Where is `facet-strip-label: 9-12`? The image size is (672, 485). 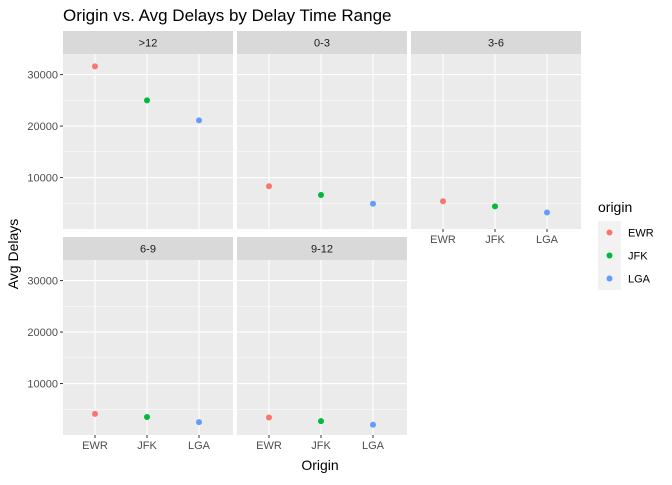
facet-strip-label: 9-12 is located at coordinates (322, 250).